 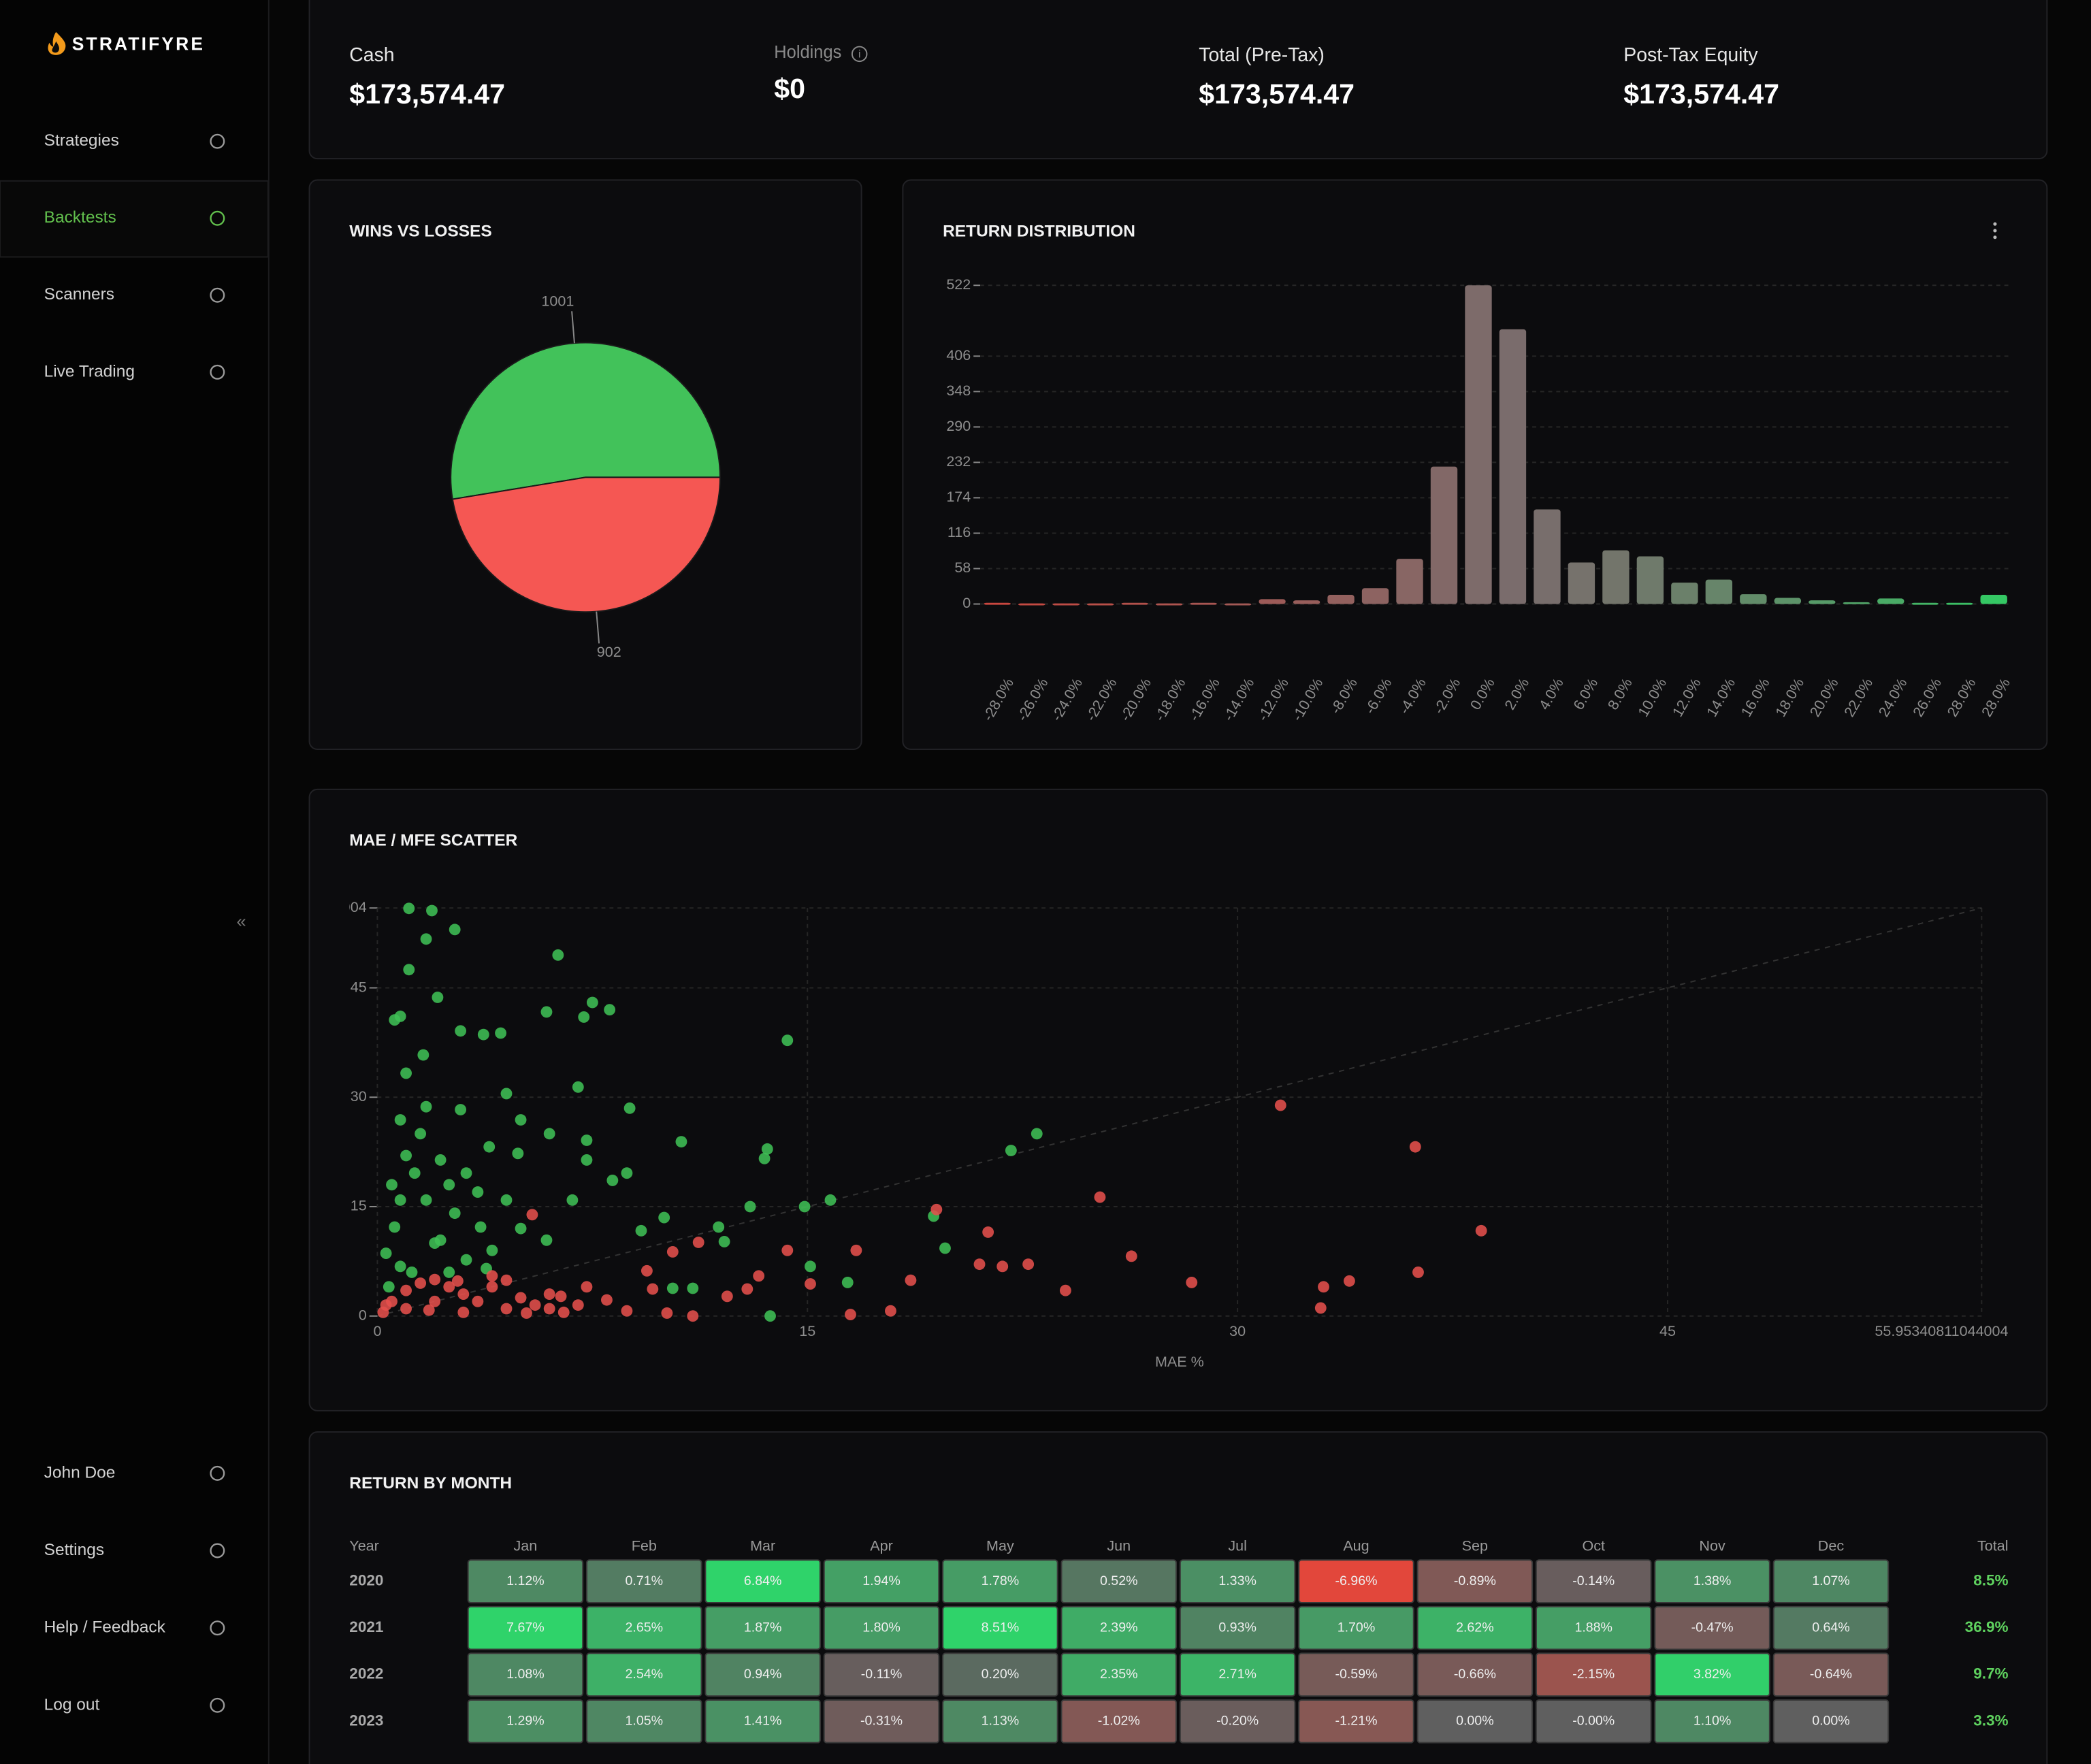 I want to click on chart-title: MAE / MFE SCATTER, so click(x=433, y=841).